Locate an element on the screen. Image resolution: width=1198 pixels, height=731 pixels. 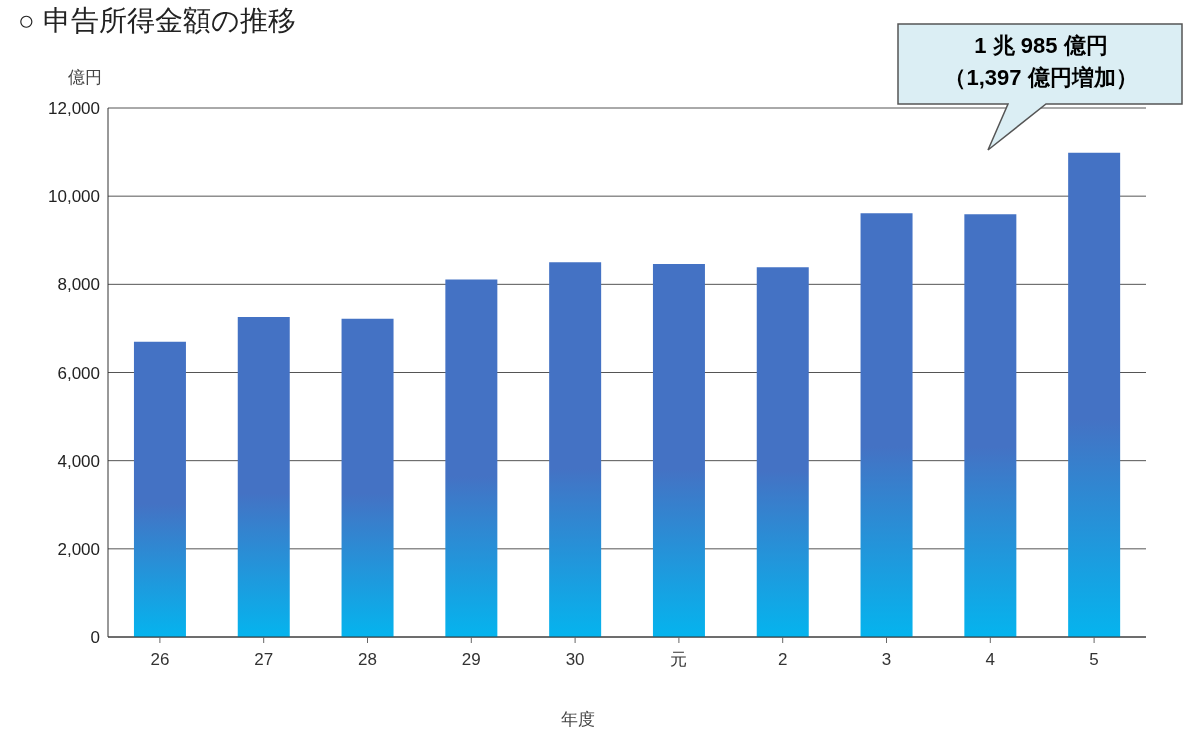
x-tick-label: 5 is located at coordinates (1094, 660).